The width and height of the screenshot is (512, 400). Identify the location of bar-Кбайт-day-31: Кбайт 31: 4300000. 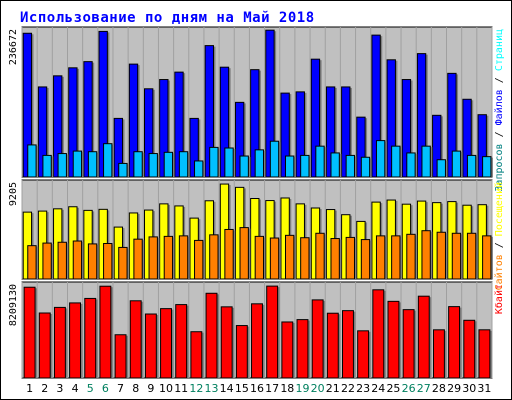
(484, 354).